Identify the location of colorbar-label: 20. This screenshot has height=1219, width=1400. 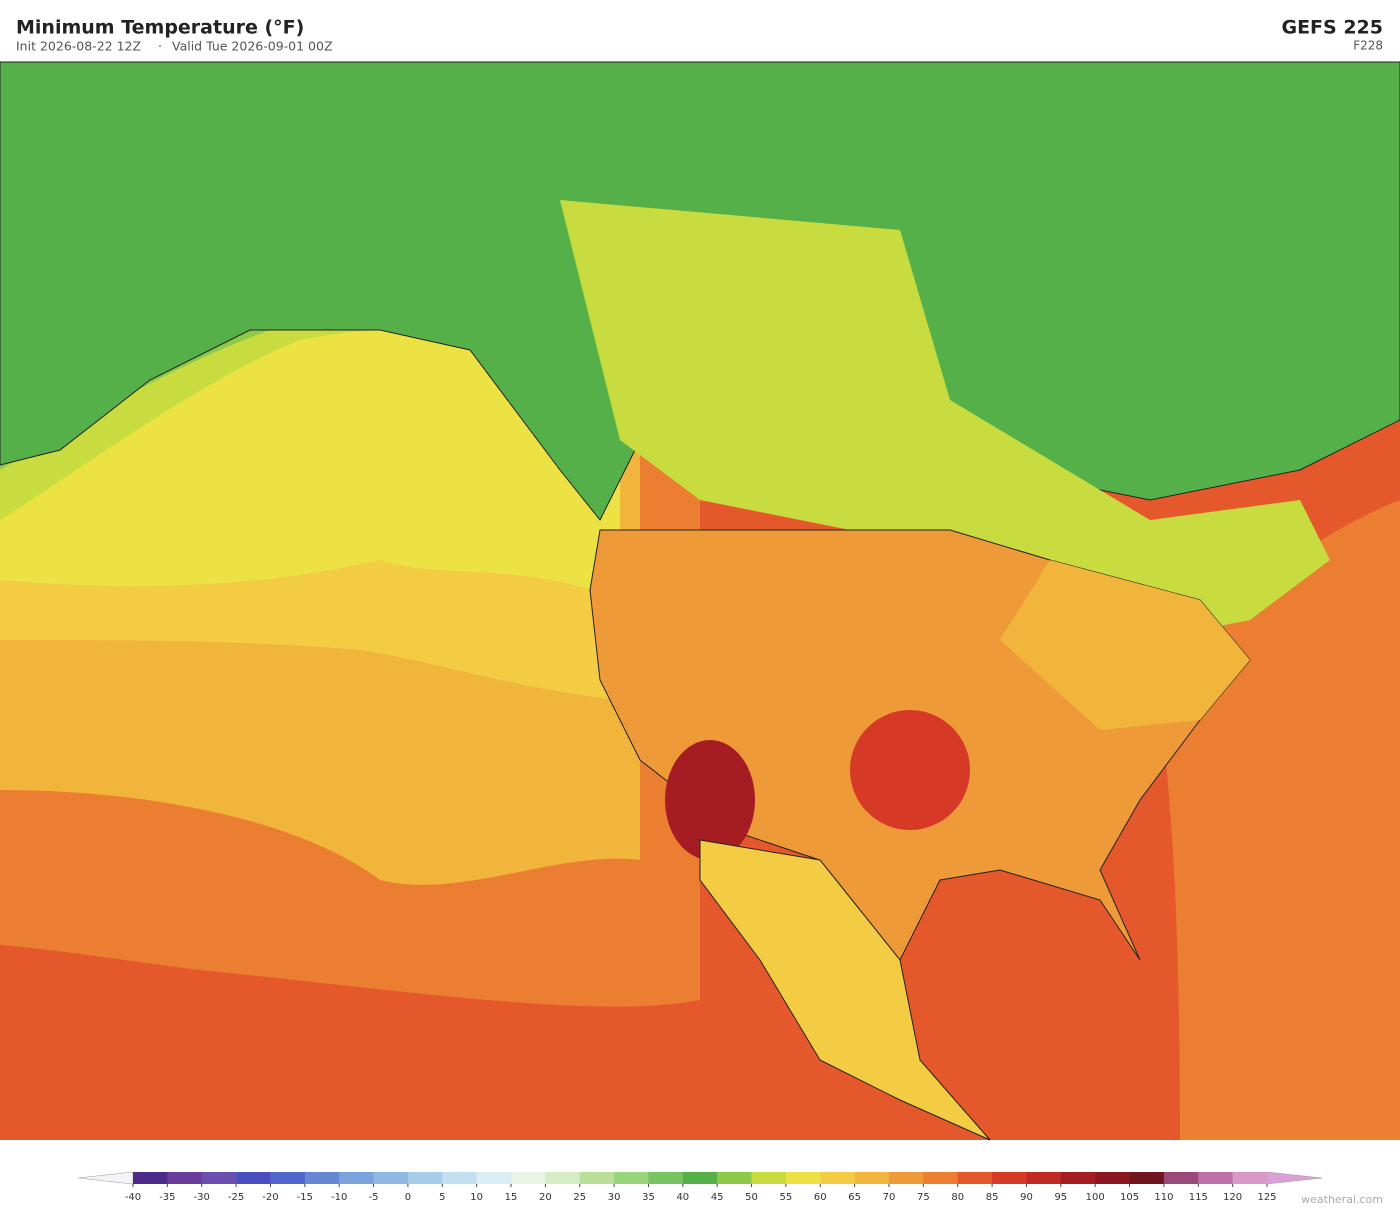
(545, 1197).